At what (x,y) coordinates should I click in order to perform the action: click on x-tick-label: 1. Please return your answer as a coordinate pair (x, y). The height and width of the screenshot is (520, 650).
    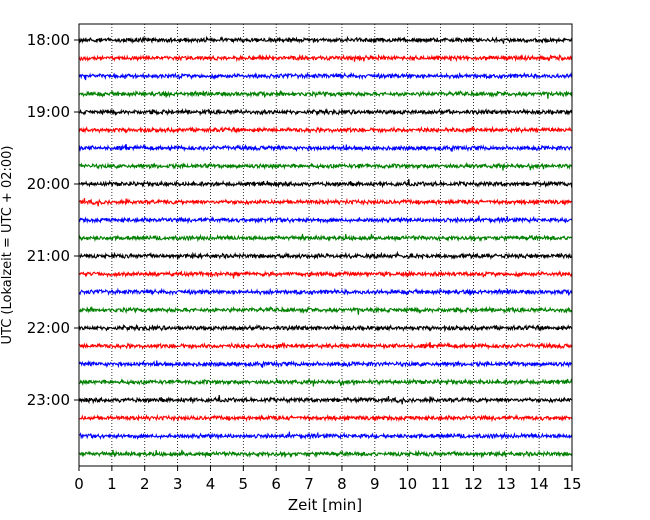
    Looking at the image, I should click on (112, 484).